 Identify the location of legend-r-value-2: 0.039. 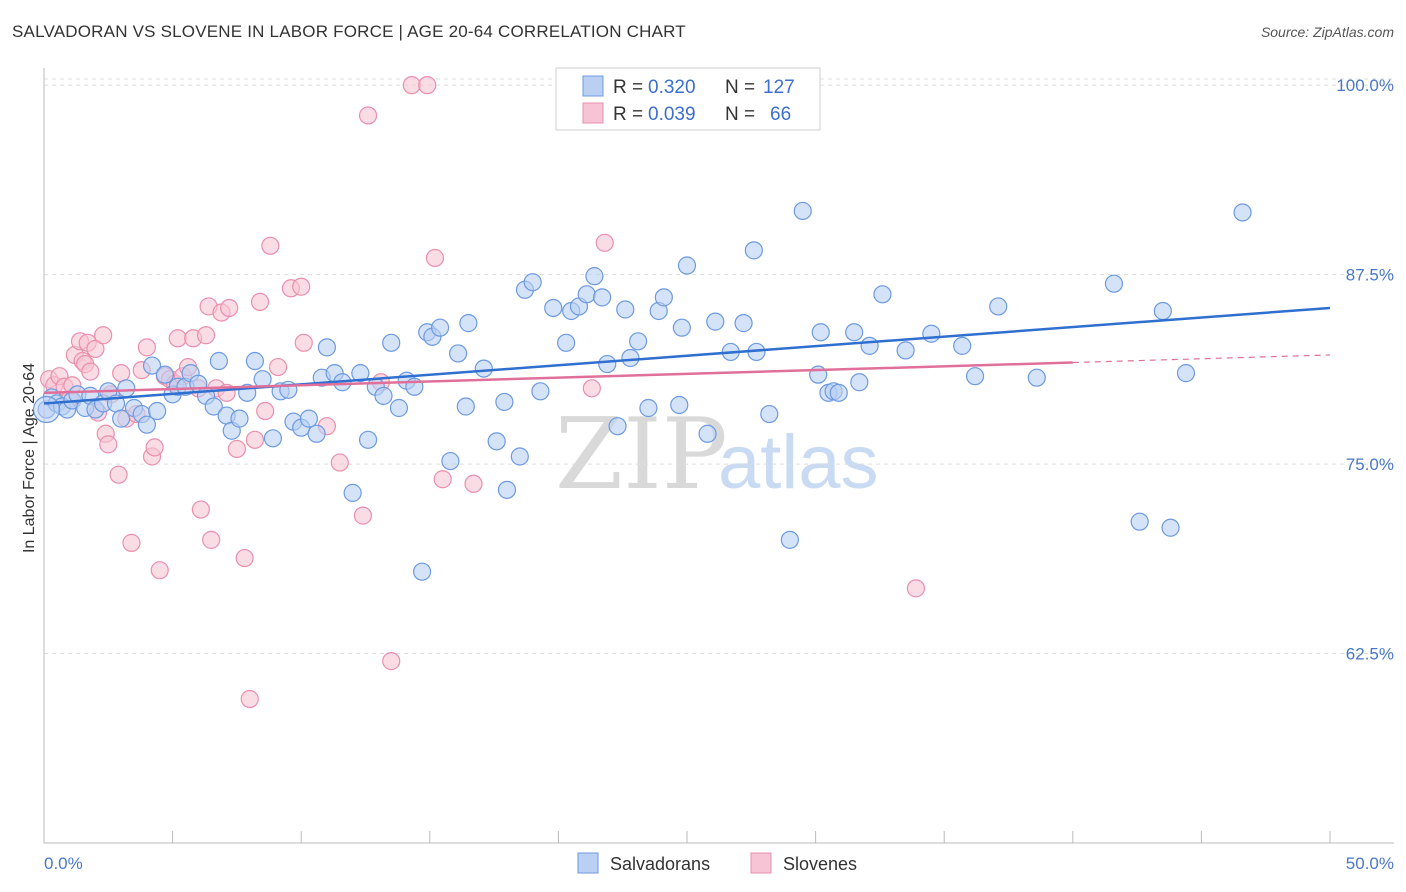
(672, 114).